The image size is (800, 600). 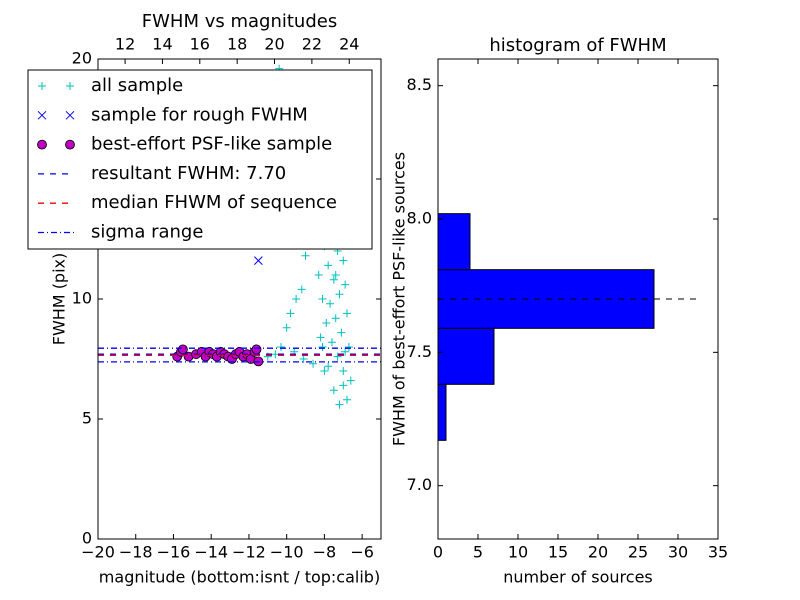 What do you see at coordinates (438, 552) in the screenshot?
I see `x-tick-label: 0` at bounding box center [438, 552].